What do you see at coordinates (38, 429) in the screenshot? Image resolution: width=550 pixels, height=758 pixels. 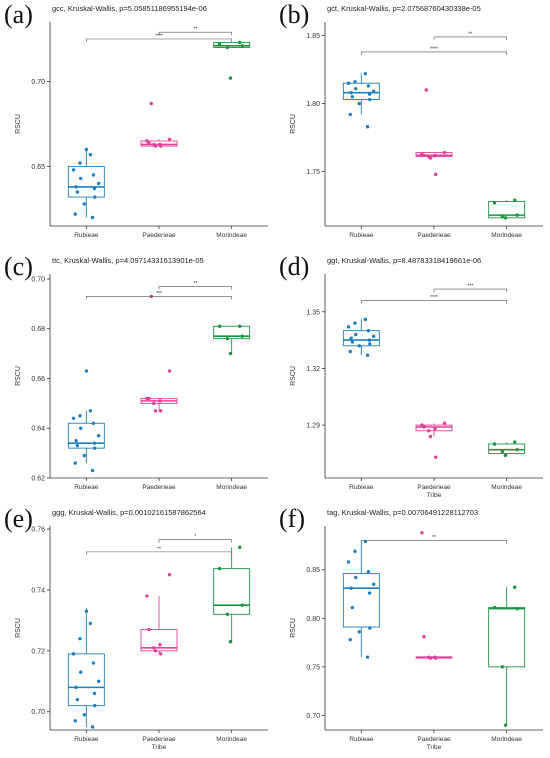 I see `y-tick-label: 0.64` at bounding box center [38, 429].